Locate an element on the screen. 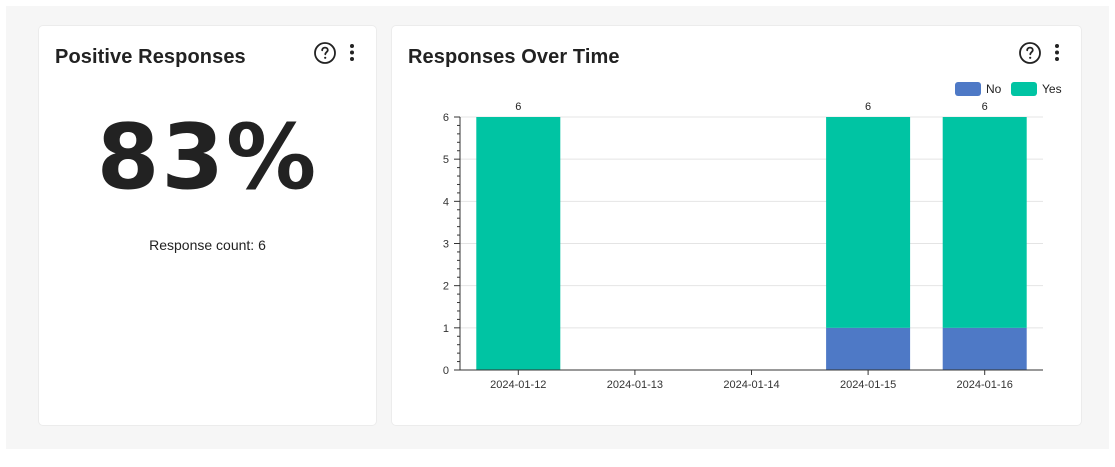  legend-label-no: No is located at coordinates (994, 89).